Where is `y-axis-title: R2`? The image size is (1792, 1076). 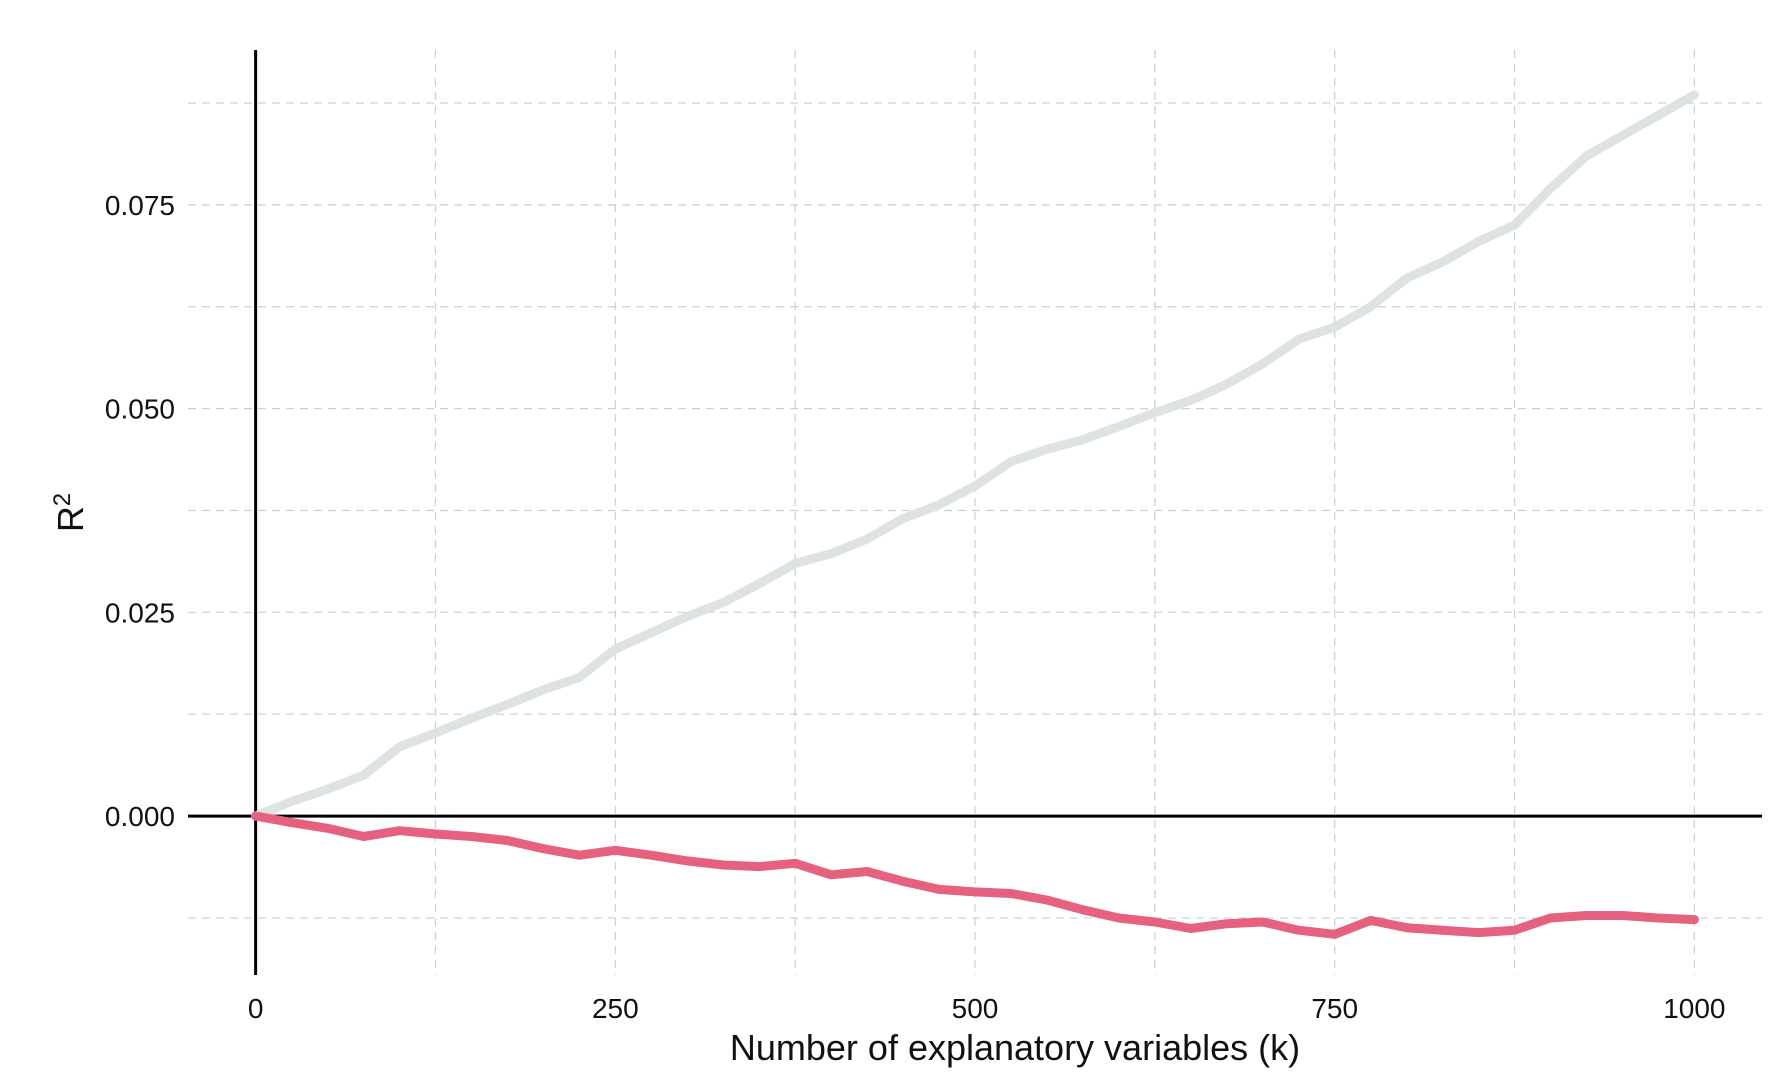 y-axis-title: R2 is located at coordinates (70, 512).